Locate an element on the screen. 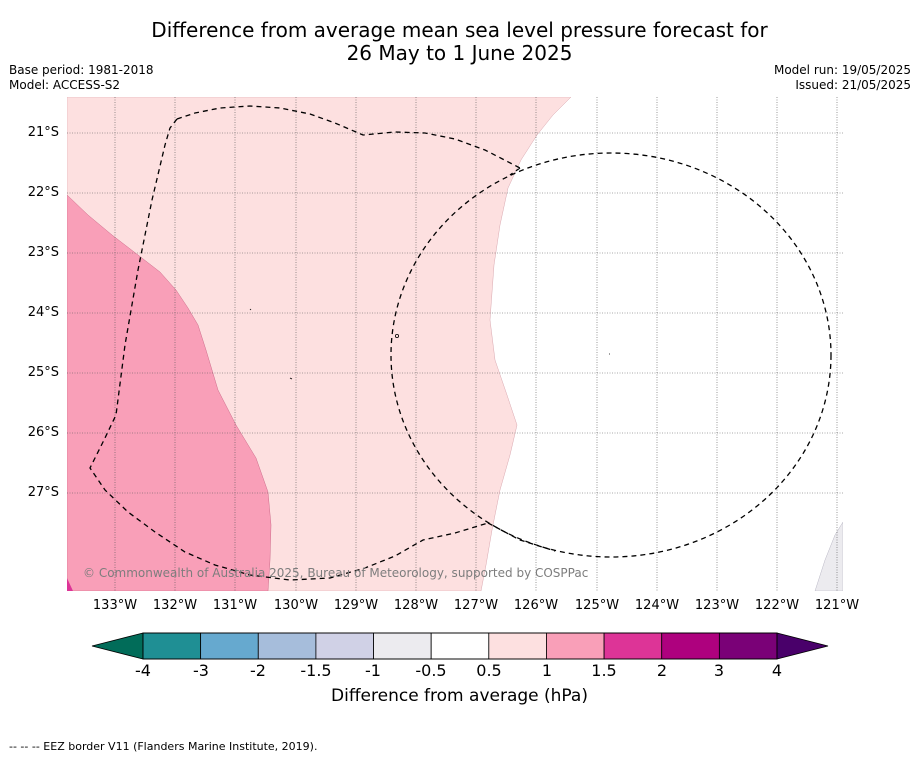 The height and width of the screenshot is (758, 919). lon-label: 132°W is located at coordinates (175, 605).